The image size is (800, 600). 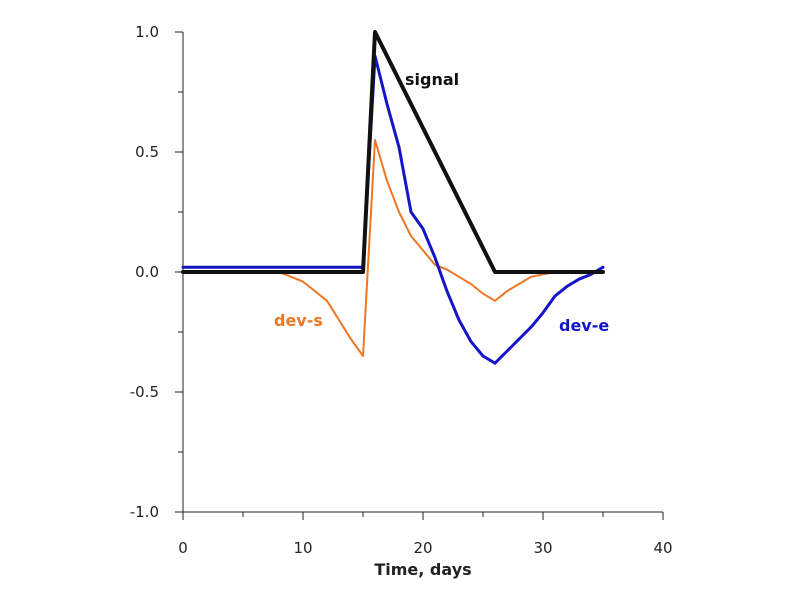 I want to click on y-tick-label: 0.5, so click(x=147, y=152).